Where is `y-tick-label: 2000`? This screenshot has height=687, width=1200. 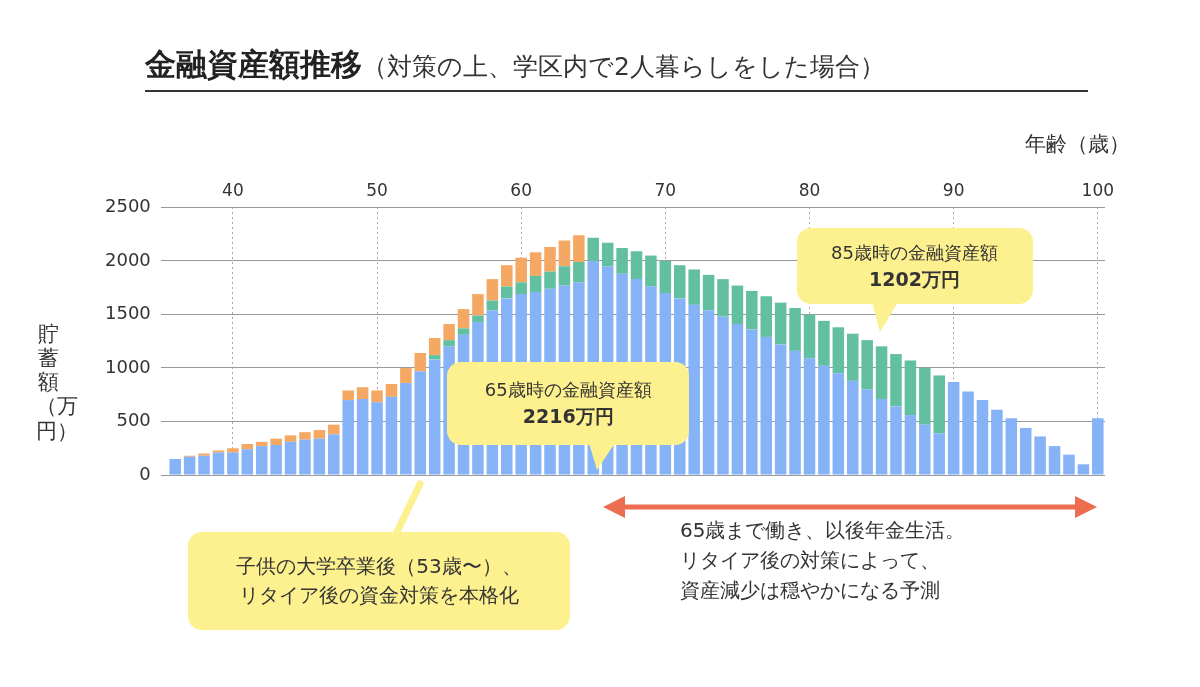 y-tick-label: 2000 is located at coordinates (128, 259).